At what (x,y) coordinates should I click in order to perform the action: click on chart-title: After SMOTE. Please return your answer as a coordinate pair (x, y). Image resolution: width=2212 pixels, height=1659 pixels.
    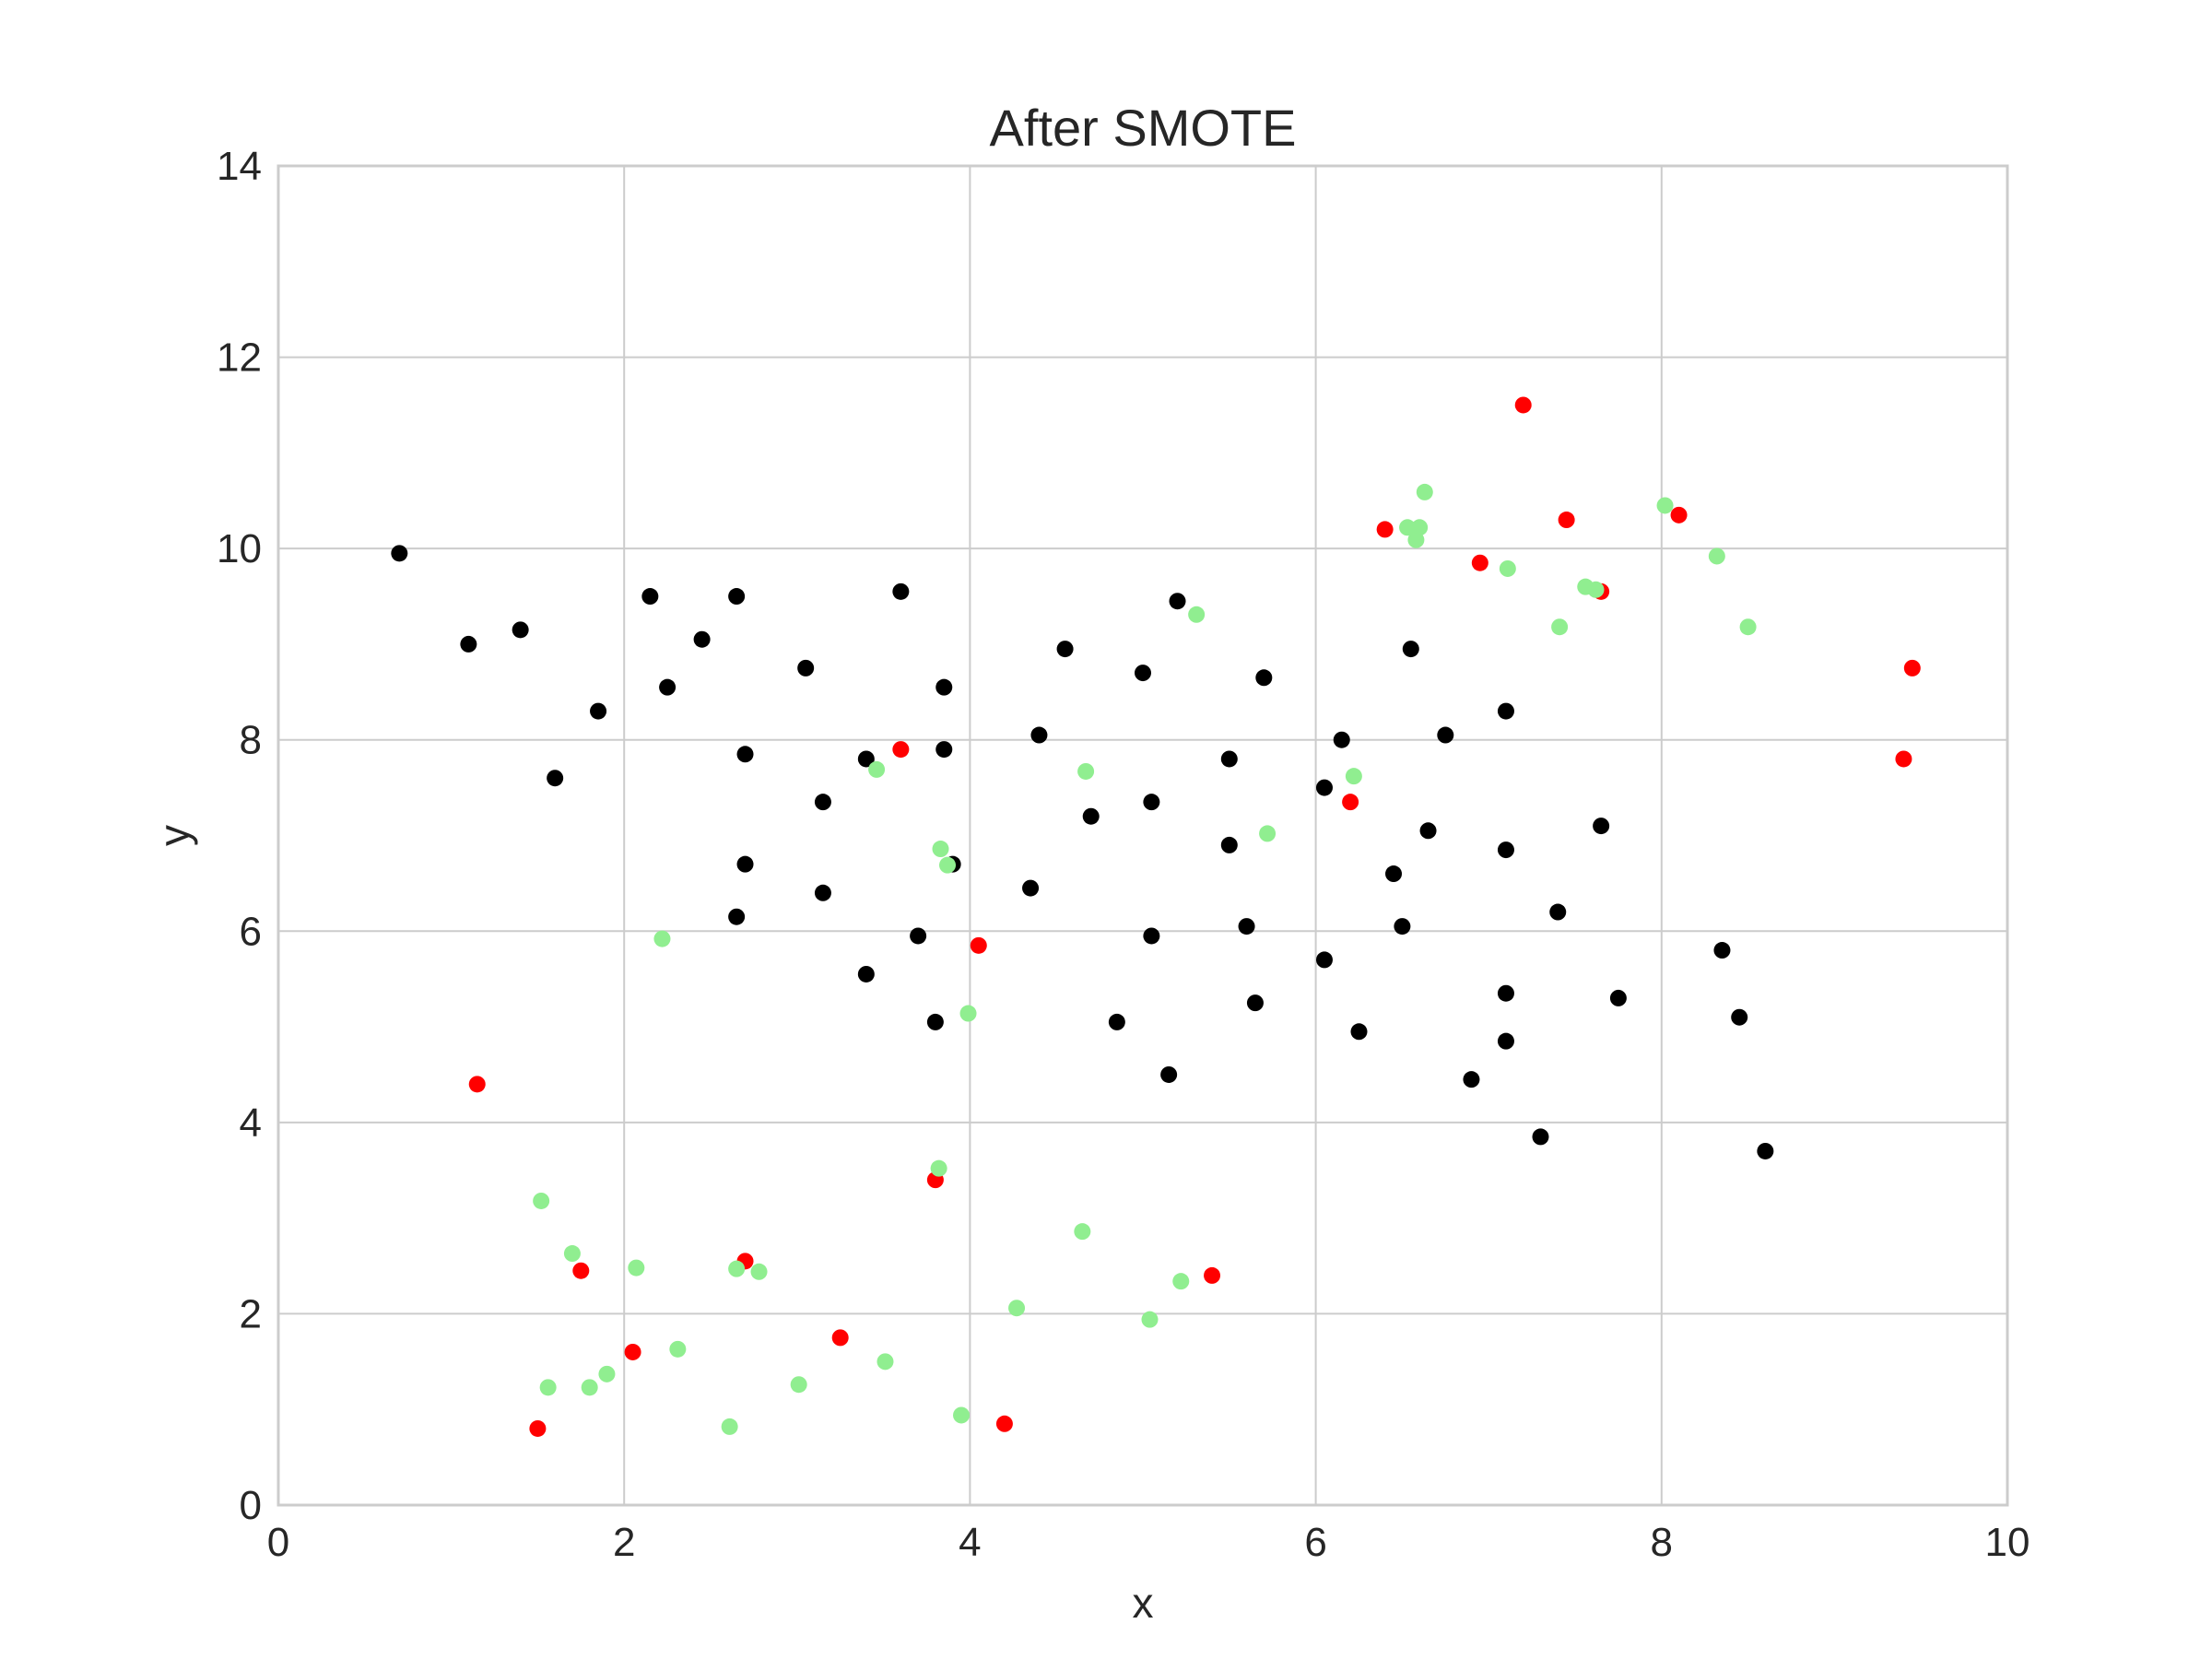
    Looking at the image, I should click on (1143, 128).